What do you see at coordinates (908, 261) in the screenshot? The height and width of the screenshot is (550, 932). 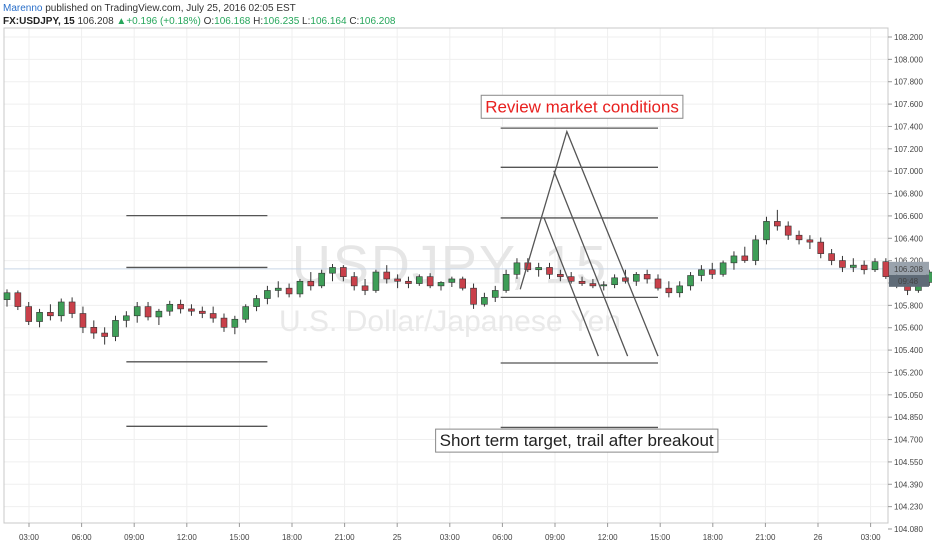 I see `y-tick-label: 106.200` at bounding box center [908, 261].